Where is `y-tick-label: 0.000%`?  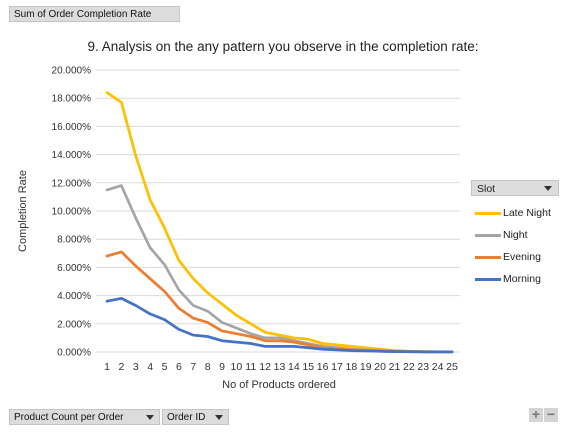
y-tick-label: 0.000% is located at coordinates (74, 353).